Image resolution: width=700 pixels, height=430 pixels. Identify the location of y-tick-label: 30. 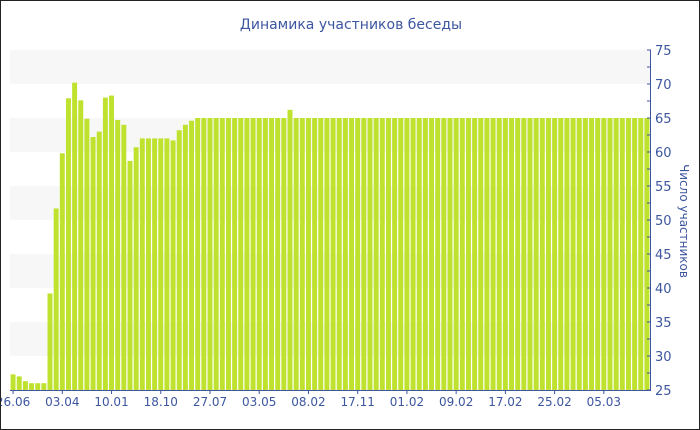
(663, 357).